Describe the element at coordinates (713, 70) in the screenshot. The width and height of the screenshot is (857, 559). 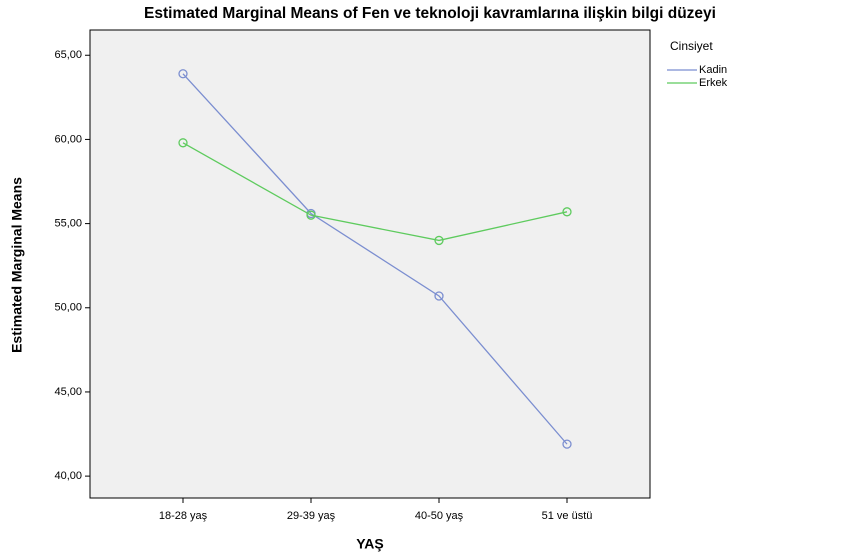
I see `legend-label: Kadin` at that location.